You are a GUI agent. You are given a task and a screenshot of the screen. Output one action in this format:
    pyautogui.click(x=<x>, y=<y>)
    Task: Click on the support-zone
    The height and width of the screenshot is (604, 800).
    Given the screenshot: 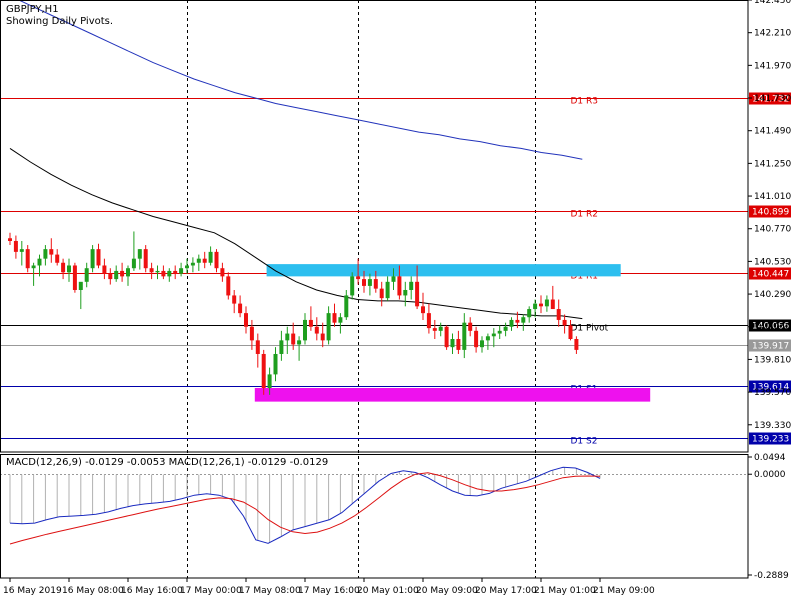 What is the action you would take?
    pyautogui.click(x=452, y=395)
    